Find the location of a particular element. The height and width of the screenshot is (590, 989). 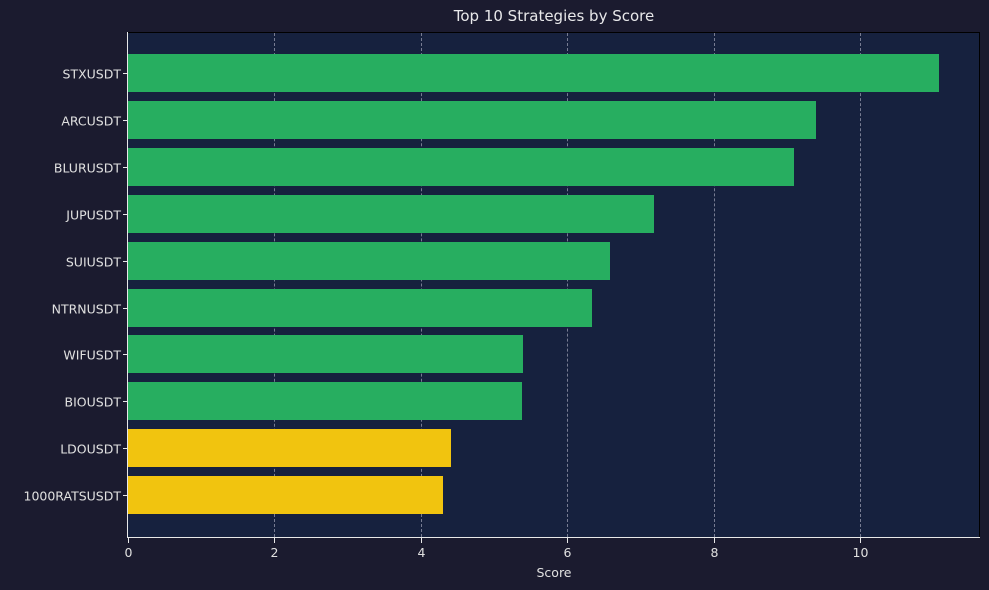

y-tick-label: NTRNUSDT is located at coordinates (86, 309).